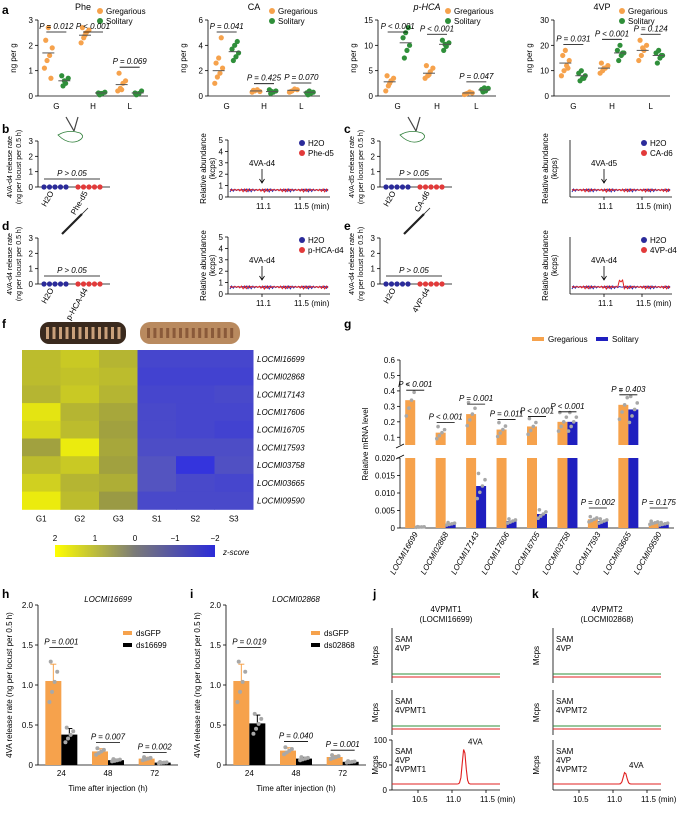 This screenshot has width=685, height=820. I want to click on legend-label: ds02868, so click(339, 645).